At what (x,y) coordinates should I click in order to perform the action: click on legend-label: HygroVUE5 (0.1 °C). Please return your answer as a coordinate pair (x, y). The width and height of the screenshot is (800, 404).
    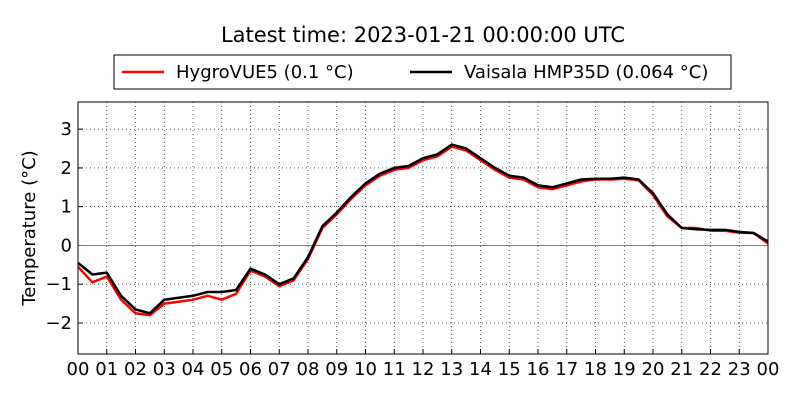
    Looking at the image, I should click on (265, 72).